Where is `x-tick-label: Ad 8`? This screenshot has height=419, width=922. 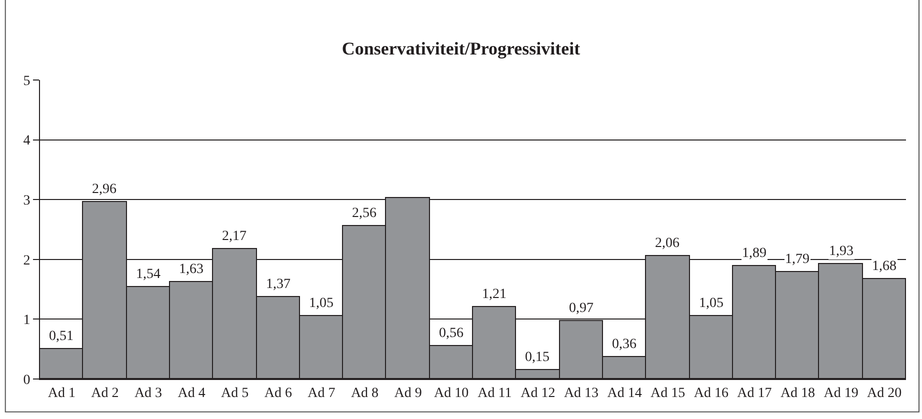
x-tick-label: Ad 8 is located at coordinates (364, 393).